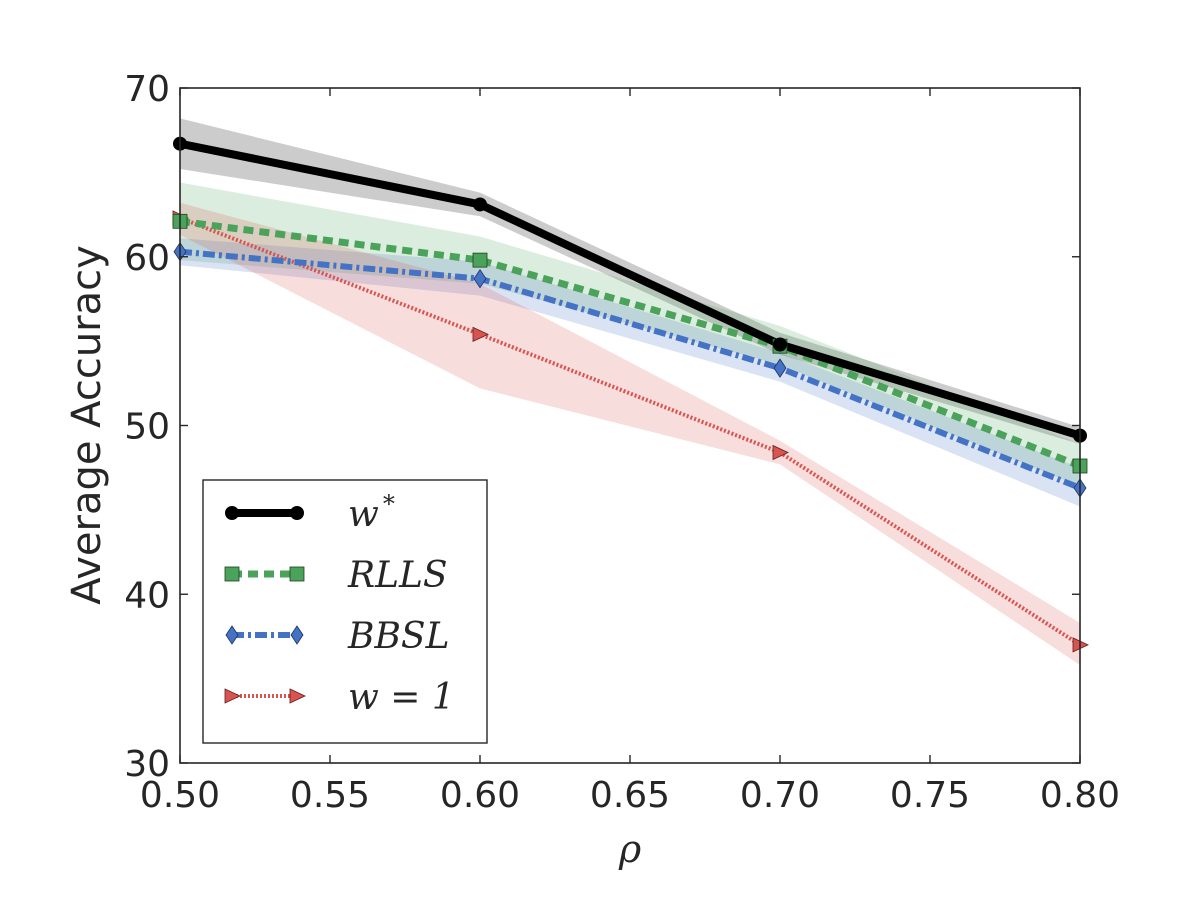 The image size is (1200, 900). I want to click on x-tick-label: 0.80, so click(1080, 795).